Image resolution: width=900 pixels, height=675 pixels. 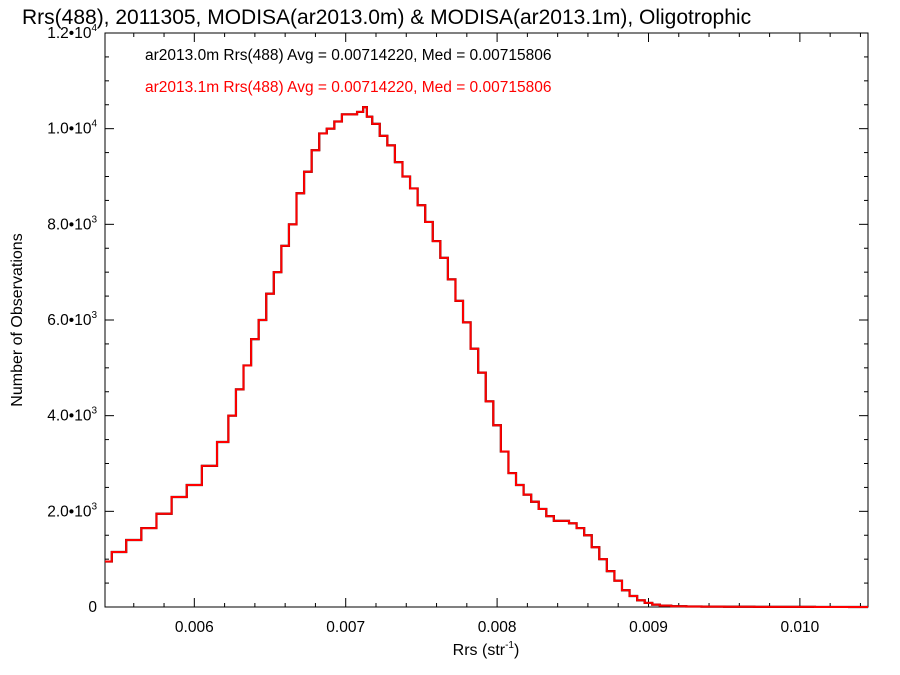 I want to click on x-axis-label-exponent: -1, so click(x=509, y=645).